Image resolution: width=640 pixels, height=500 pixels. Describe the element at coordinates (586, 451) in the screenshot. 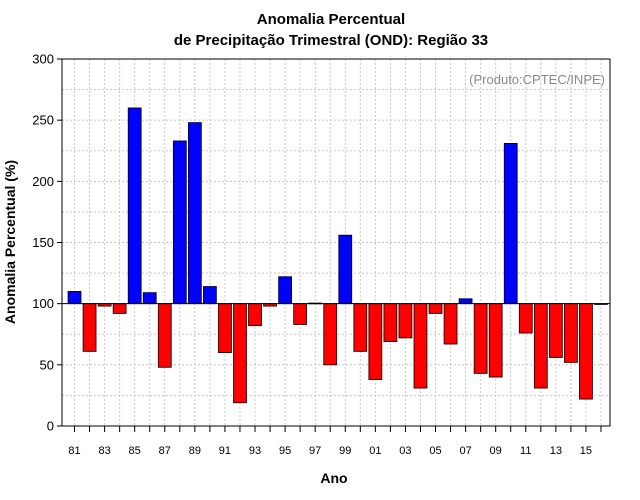

I see `x-tick-label: 15` at that location.